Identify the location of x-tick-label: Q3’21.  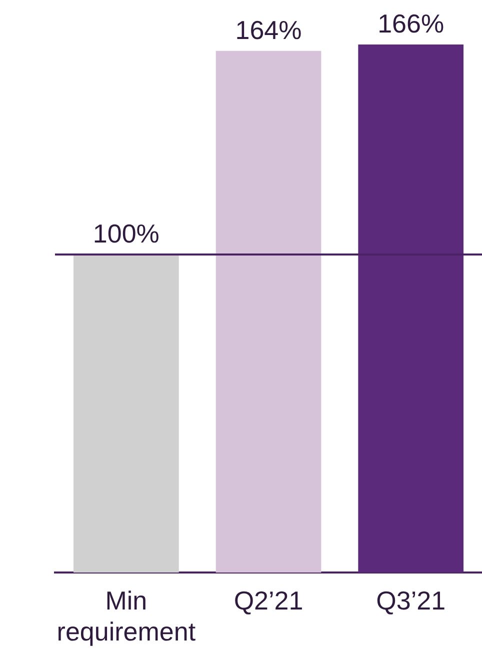
(411, 600).